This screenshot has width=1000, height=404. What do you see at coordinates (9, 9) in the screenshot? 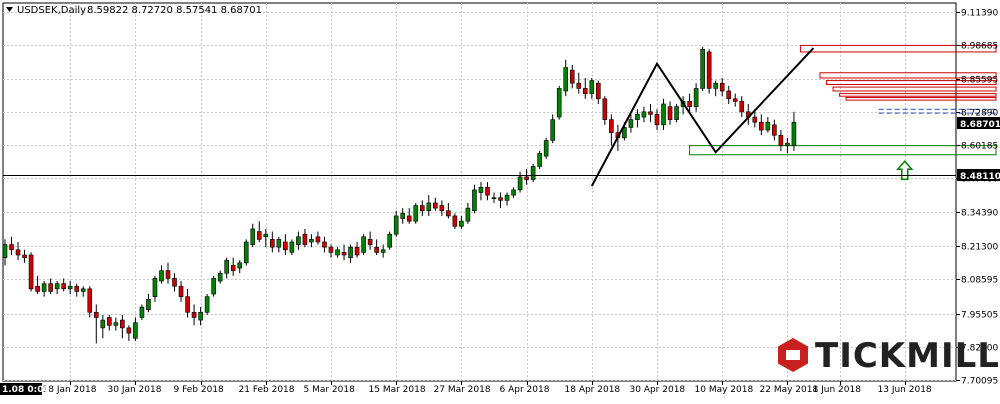
I see `dropdown-arrow-icon` at bounding box center [9, 9].